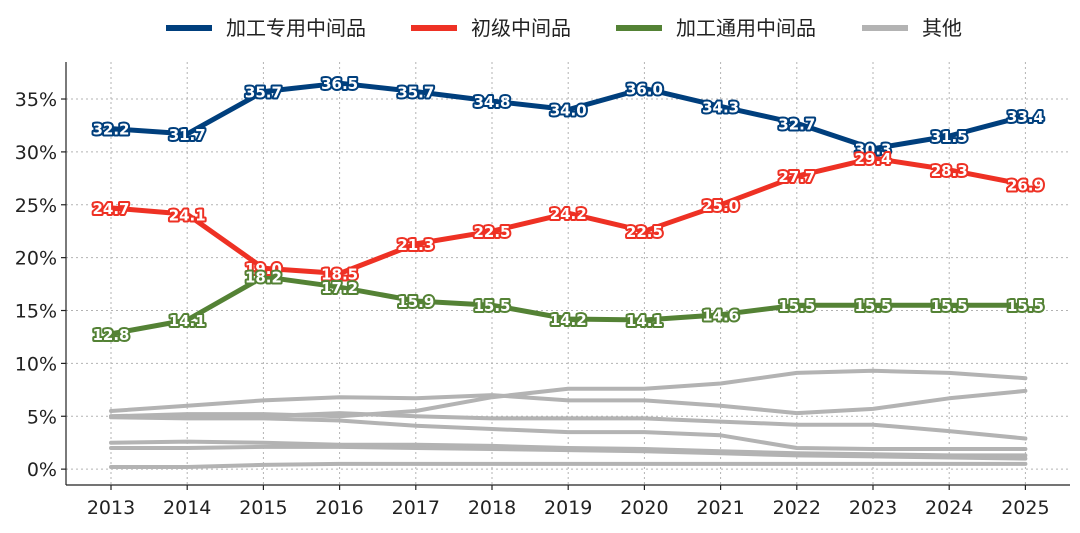 The width and height of the screenshot is (1080, 533). Describe the element at coordinates (568, 508) in the screenshot. I see `x-tick-label: 2019` at that location.